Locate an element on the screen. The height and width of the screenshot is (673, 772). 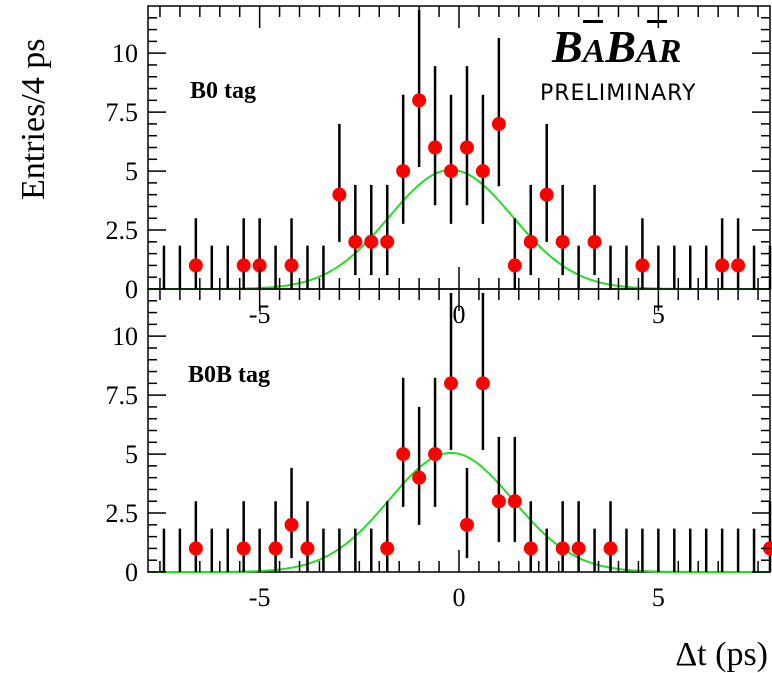
top-x-tick-label: -5 is located at coordinates (260, 314).